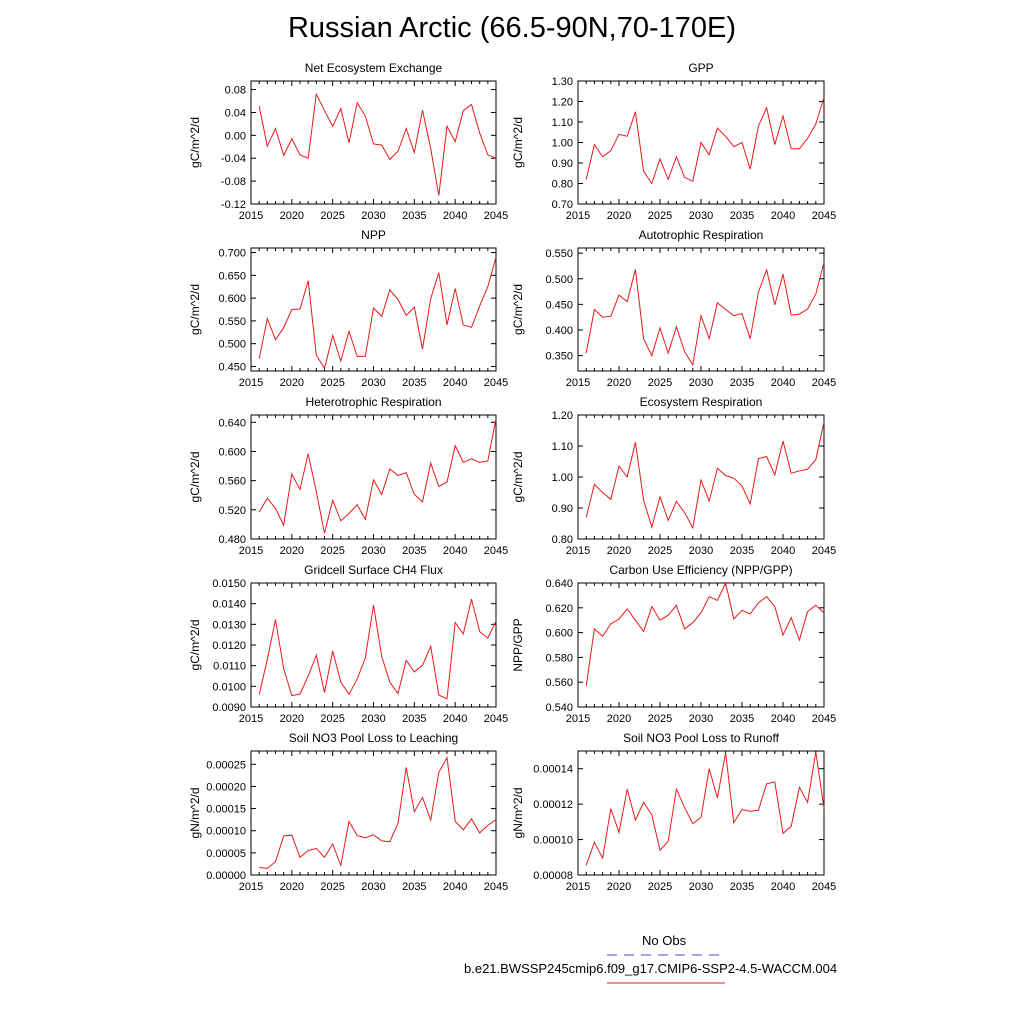 Image resolution: width=1024 pixels, height=1024 pixels. Describe the element at coordinates (373, 738) in the screenshot. I see `panel-title: Soil NO3 Pool Loss to Leaching` at that location.